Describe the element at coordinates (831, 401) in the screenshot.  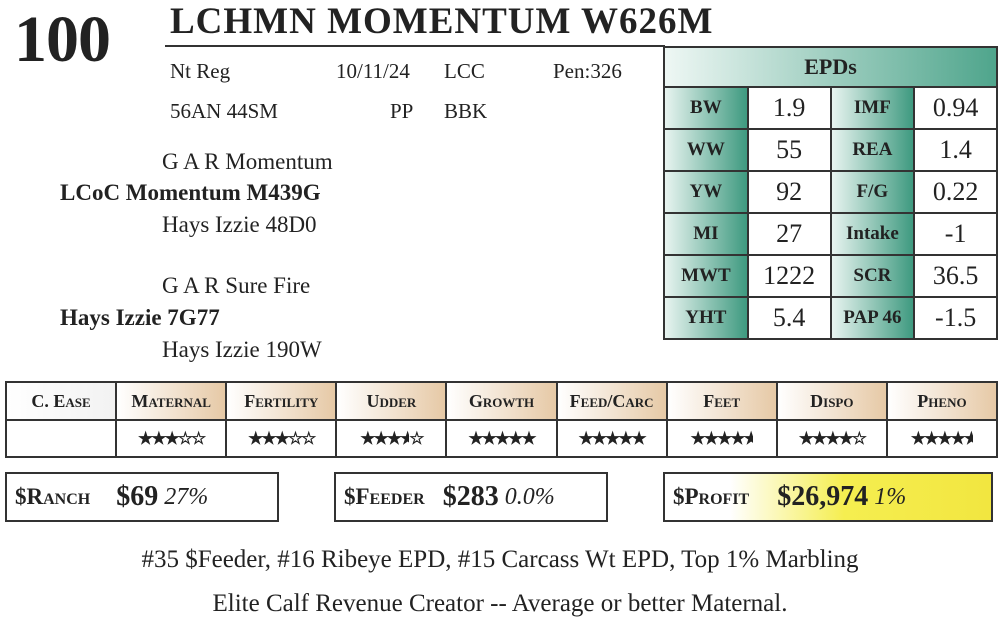
I see `trait-header: Dispo` at that location.